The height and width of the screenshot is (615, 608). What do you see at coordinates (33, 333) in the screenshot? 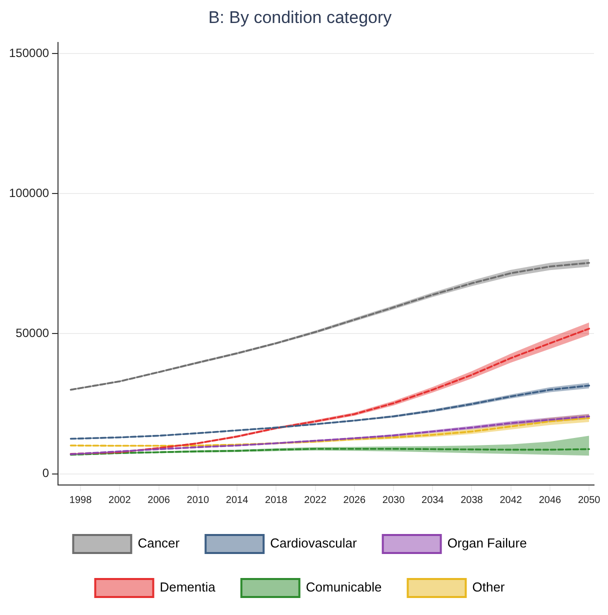
I see `y-tick-label: 50000` at bounding box center [33, 333].